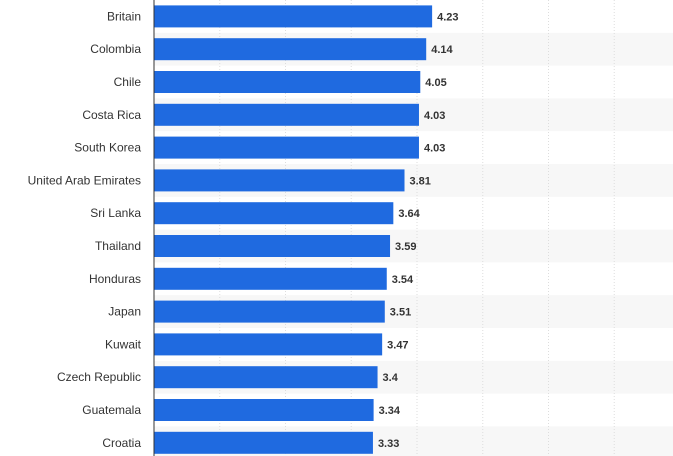 This screenshot has width=673, height=456. What do you see at coordinates (123, 344) in the screenshot?
I see `category-label: Kuwait` at bounding box center [123, 344].